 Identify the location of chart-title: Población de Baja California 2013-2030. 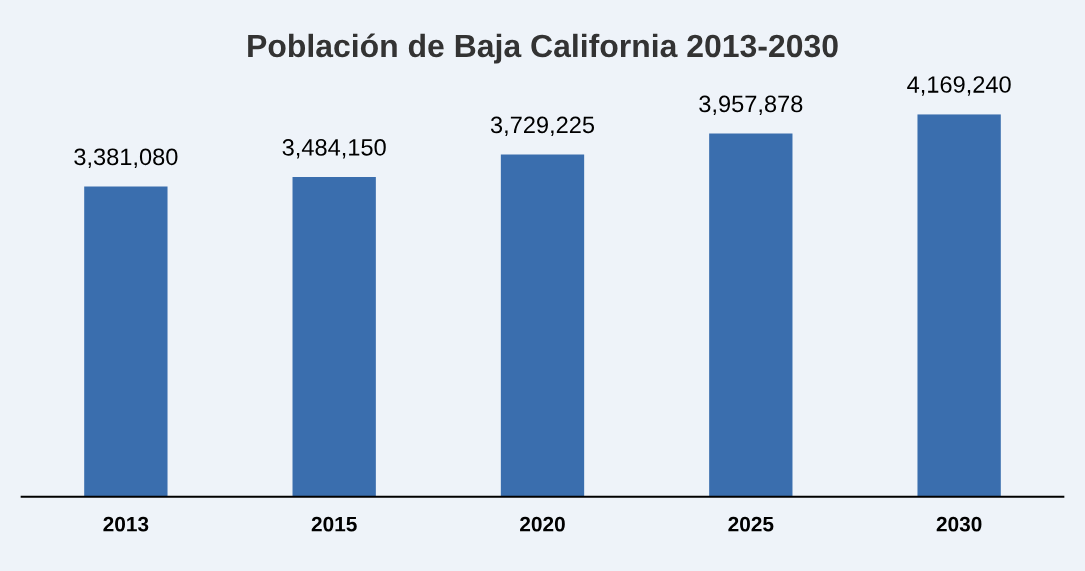
(543, 48).